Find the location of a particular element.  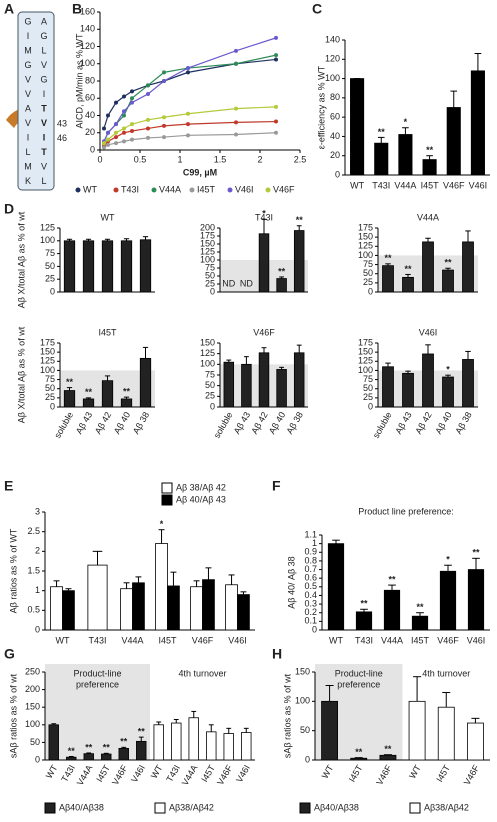

panel-label: E is located at coordinates (8, 486).